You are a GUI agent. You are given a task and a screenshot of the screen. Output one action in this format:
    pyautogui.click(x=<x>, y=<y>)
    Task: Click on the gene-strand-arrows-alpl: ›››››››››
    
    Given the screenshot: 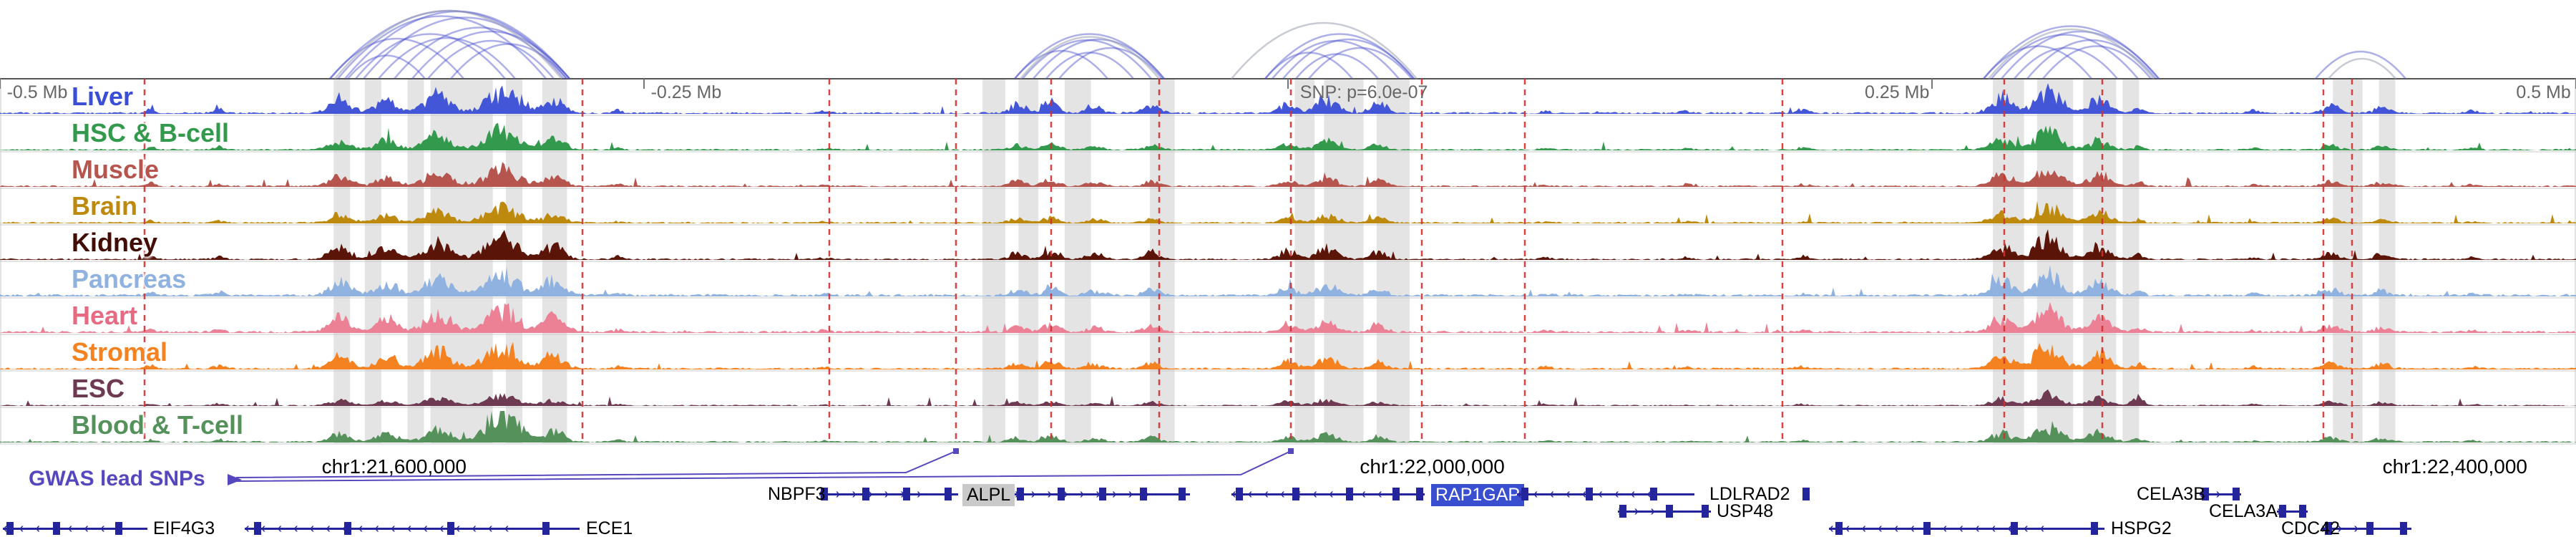 What is the action you would take?
    pyautogui.click(x=1088, y=494)
    